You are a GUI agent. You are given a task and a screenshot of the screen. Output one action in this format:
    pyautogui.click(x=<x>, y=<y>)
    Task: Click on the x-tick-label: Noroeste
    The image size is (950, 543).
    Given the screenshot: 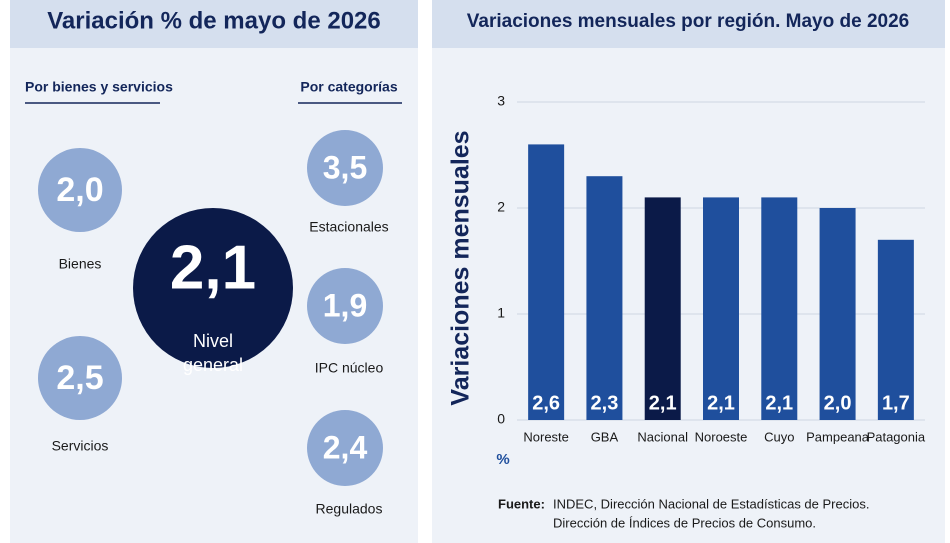 What is the action you would take?
    pyautogui.click(x=721, y=436)
    